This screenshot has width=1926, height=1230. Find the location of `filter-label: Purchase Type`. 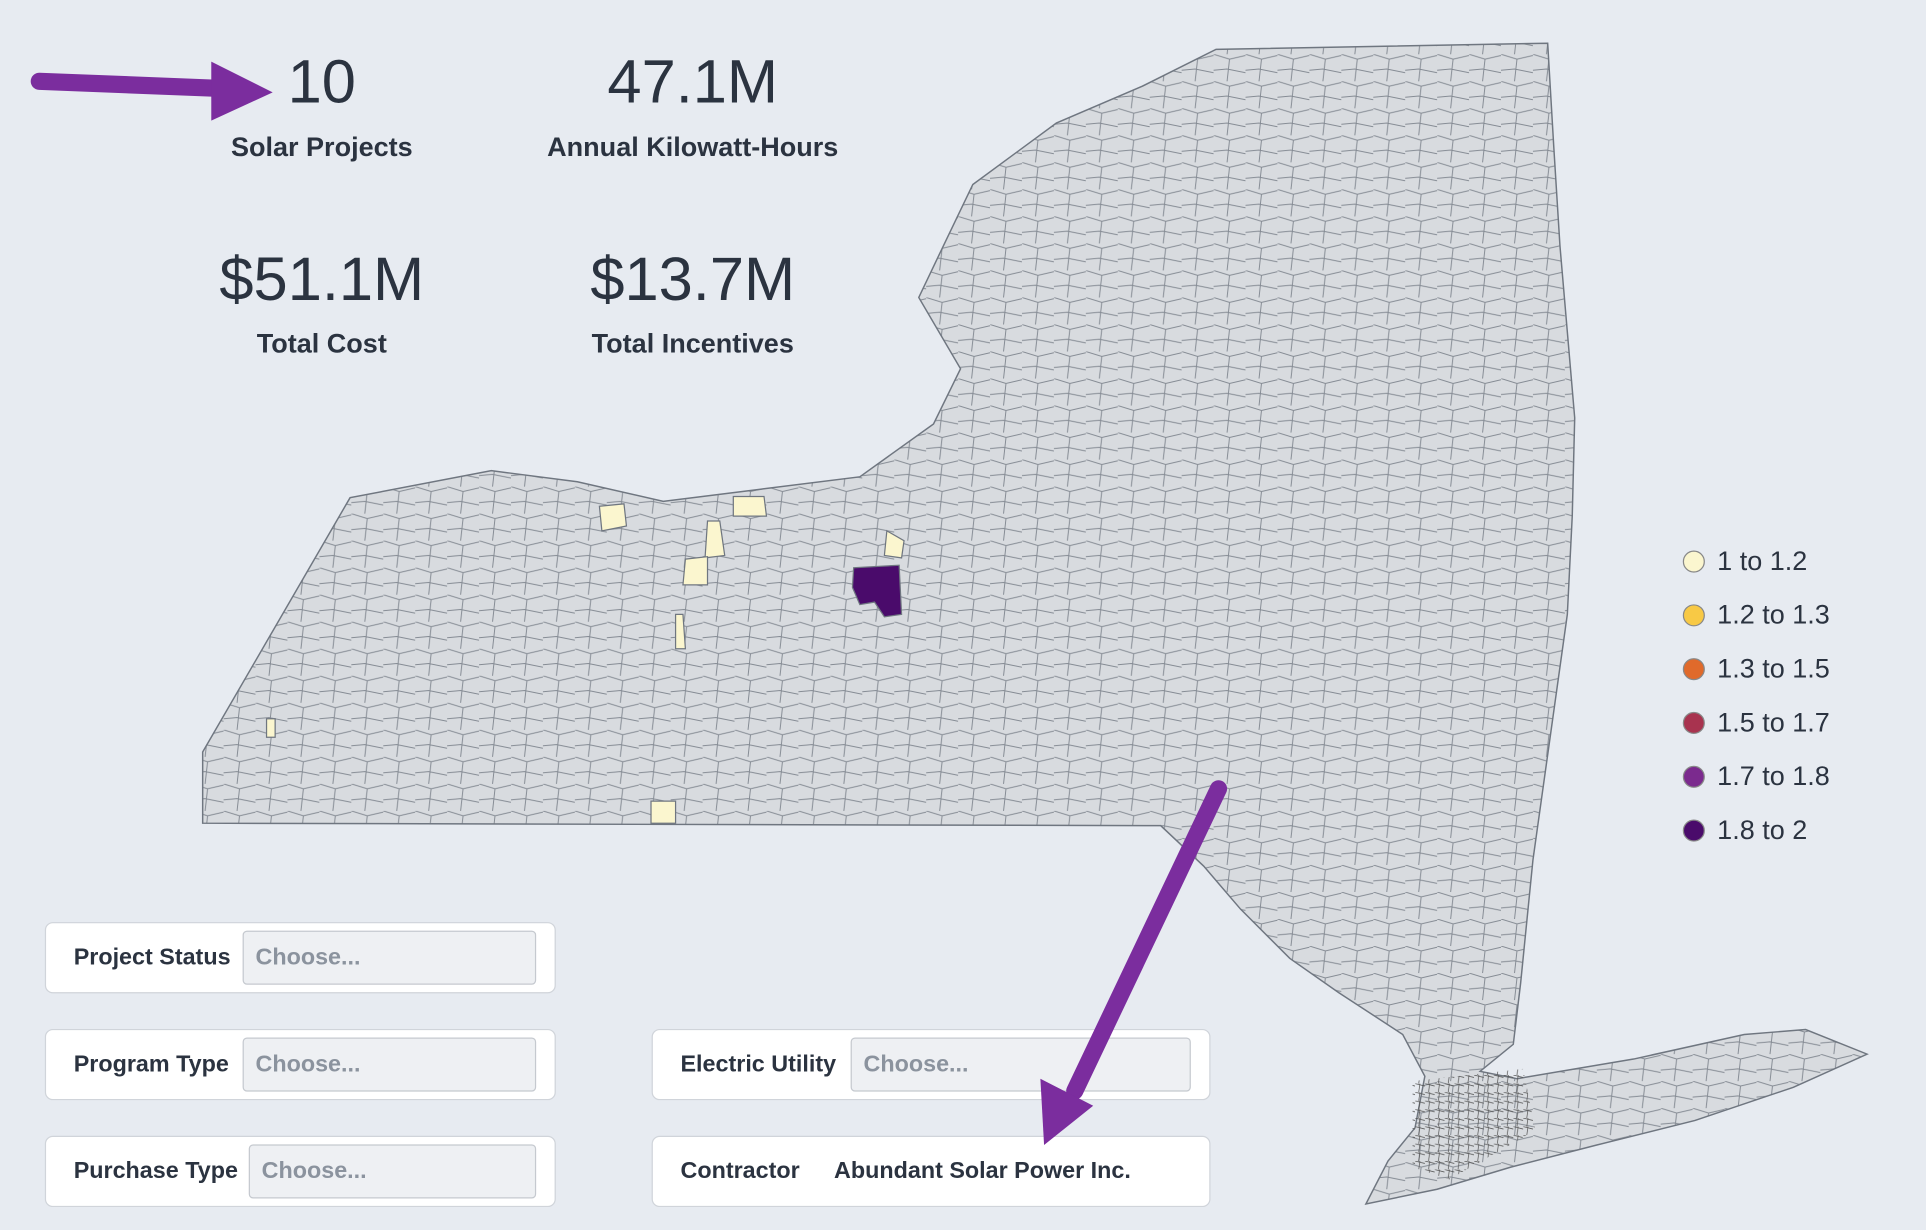

filter-label: Purchase Type is located at coordinates (156, 1170).